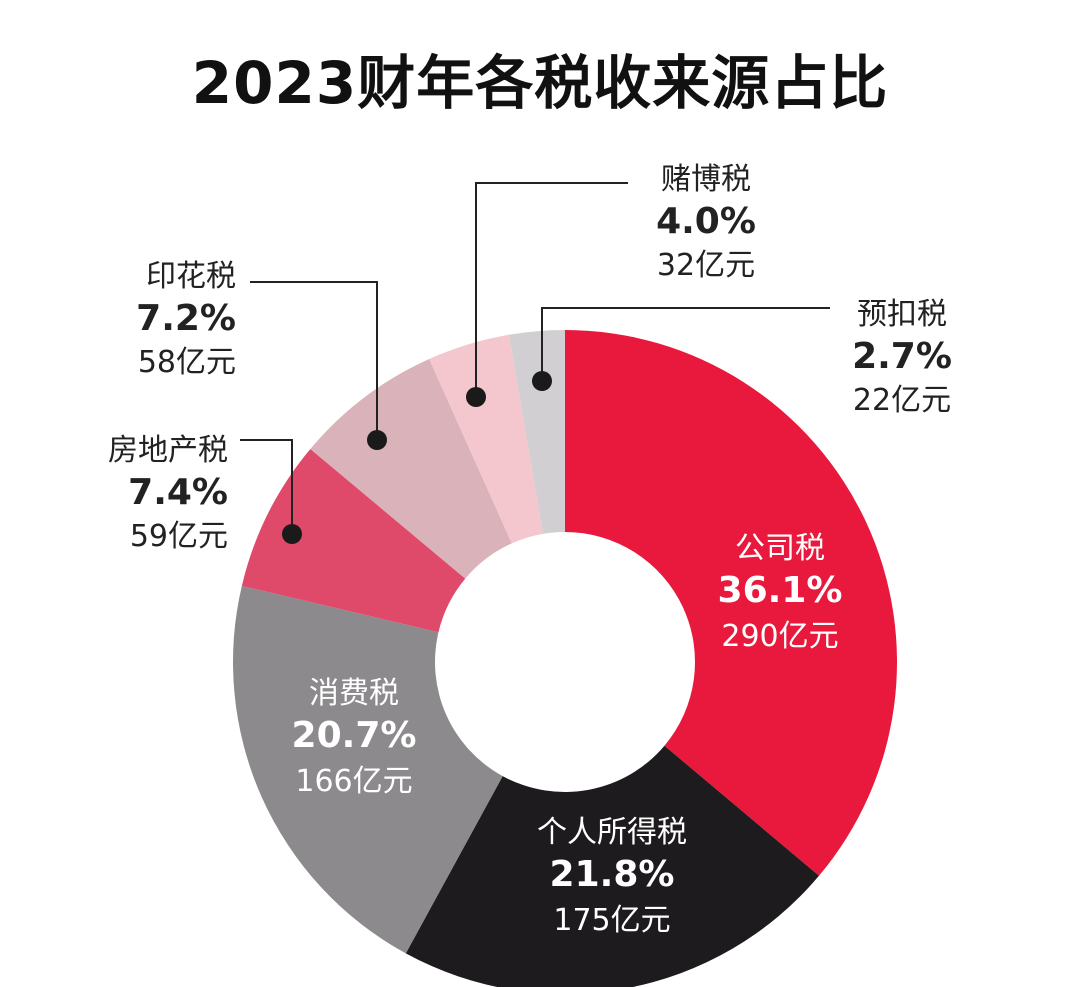  What do you see at coordinates (706, 221) in the screenshot?
I see `slice-6-percent-label: 4.0%` at bounding box center [706, 221].